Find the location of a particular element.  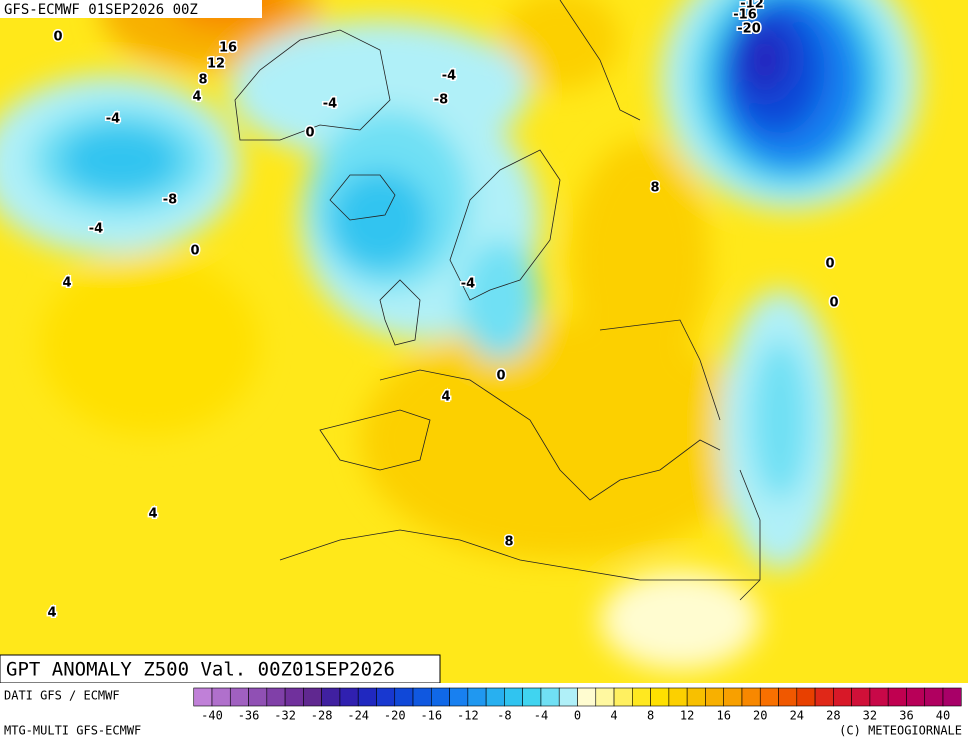

colorbar-tick-label: 20 is located at coordinates (760, 716).